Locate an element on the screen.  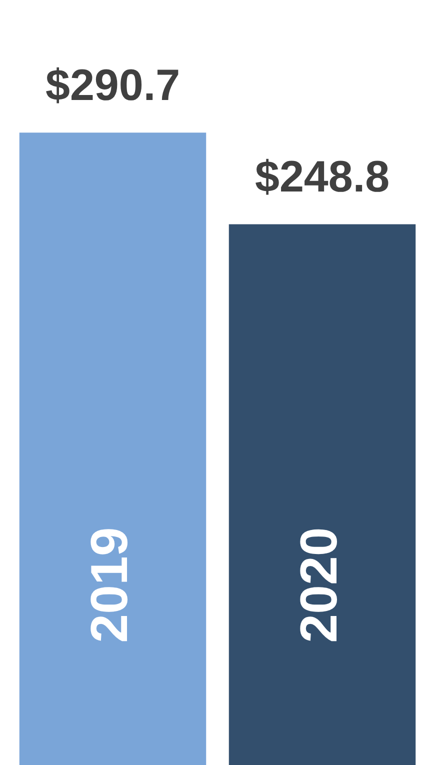
x-tick-label: 2020 is located at coordinates (319, 585).